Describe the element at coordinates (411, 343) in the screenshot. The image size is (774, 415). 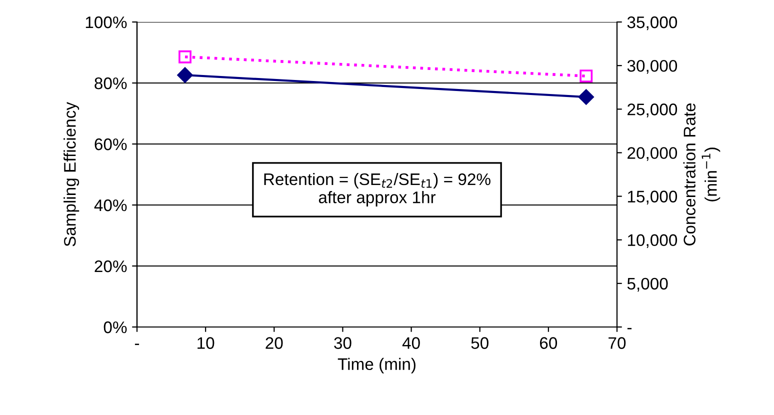
I see `x-tick-label: 40` at that location.